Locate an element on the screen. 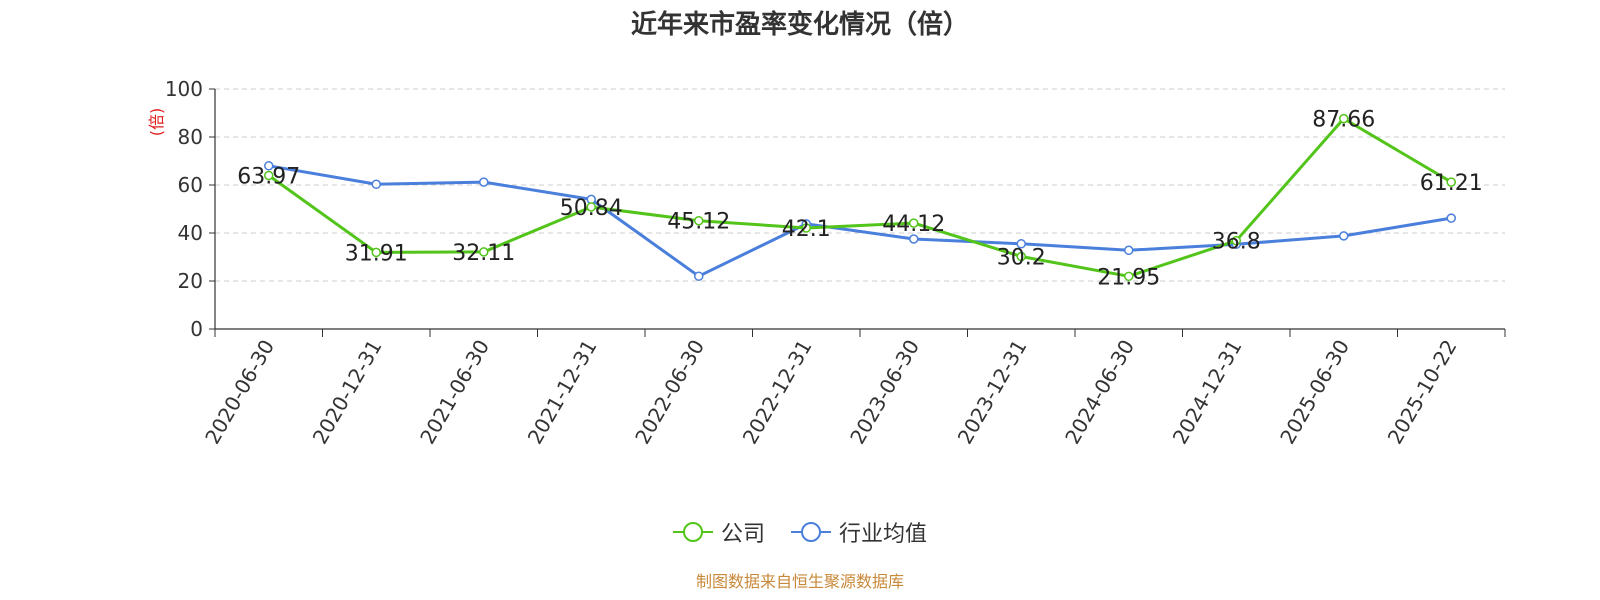 The width and height of the screenshot is (1600, 600). legend-item-industry: 行业均值 is located at coordinates (859, 532).